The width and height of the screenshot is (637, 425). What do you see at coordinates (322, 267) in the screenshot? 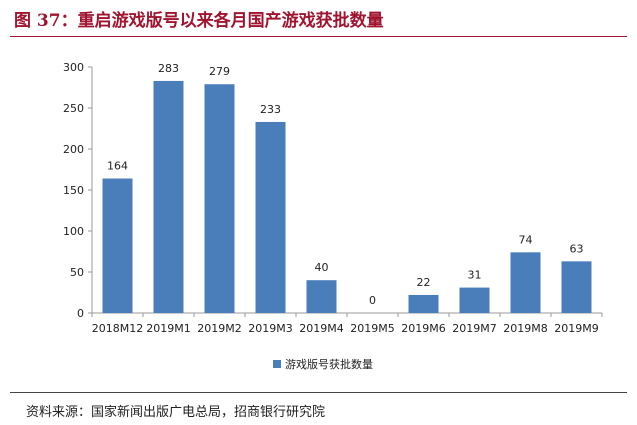
I see `data-label-2019M4: 40` at bounding box center [322, 267].